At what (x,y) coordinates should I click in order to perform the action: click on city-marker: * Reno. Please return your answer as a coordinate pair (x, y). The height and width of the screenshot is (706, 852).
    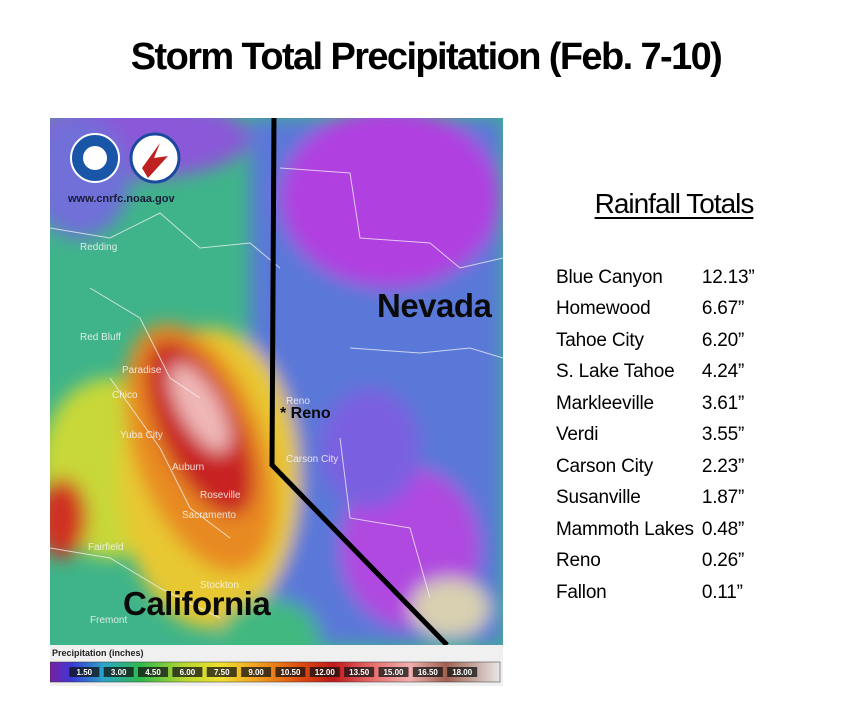
    Looking at the image, I should click on (305, 413).